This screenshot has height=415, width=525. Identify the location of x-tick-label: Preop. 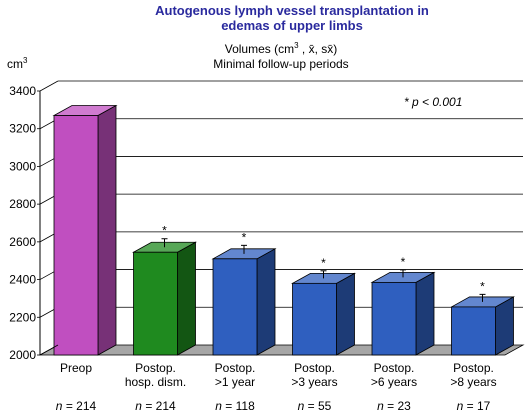
(76, 368).